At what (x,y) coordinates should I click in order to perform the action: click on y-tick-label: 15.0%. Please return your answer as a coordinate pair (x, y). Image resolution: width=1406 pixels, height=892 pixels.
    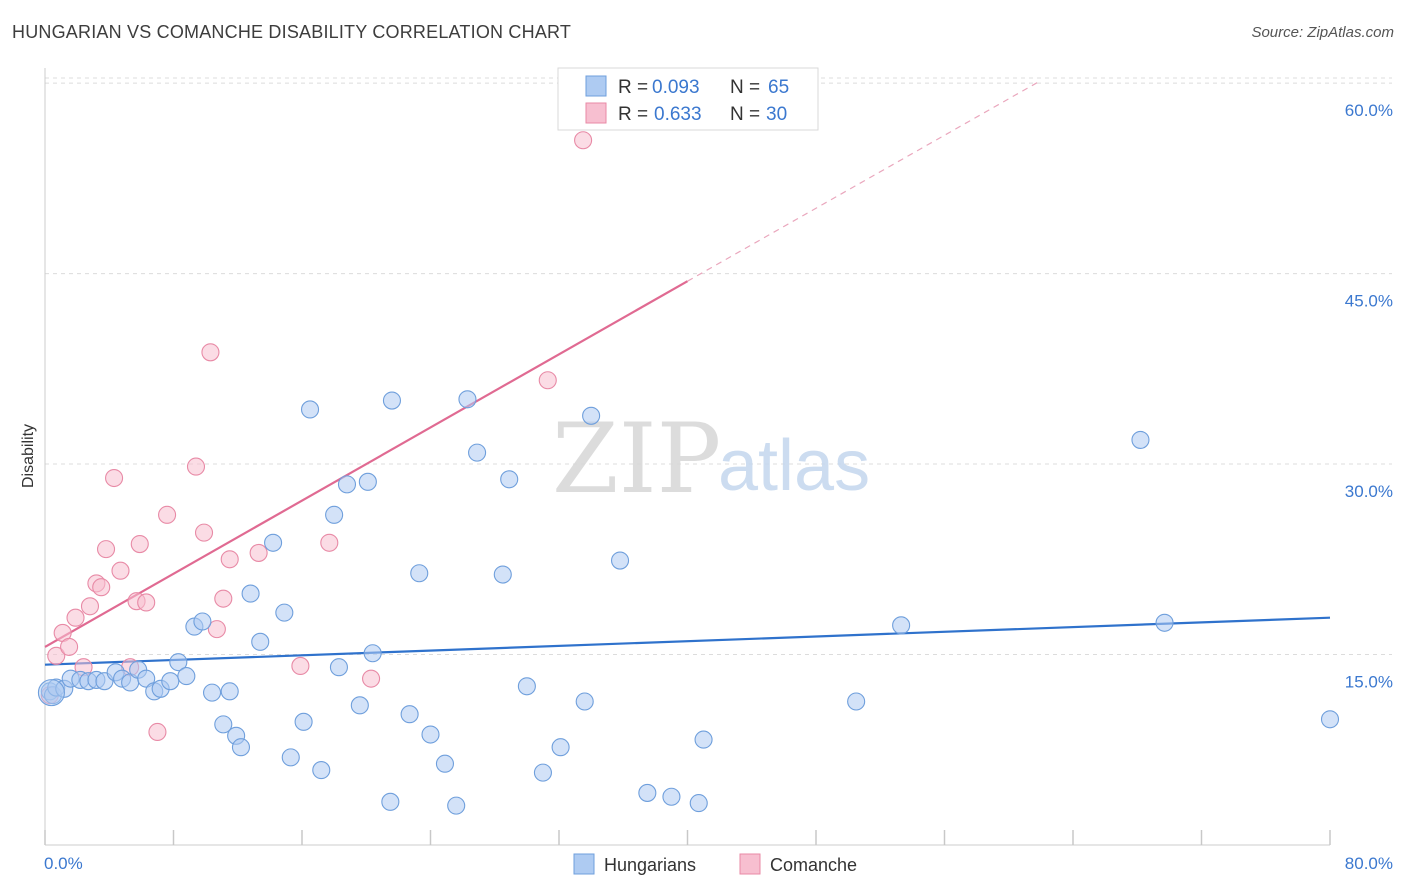
    Looking at the image, I should click on (1369, 682).